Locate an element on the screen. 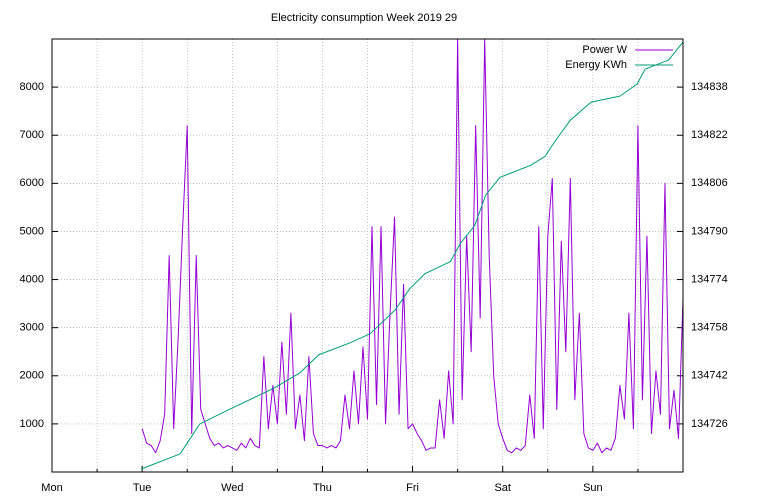 This screenshot has width=768, height=500. x-tick-label: Fri is located at coordinates (412, 488).